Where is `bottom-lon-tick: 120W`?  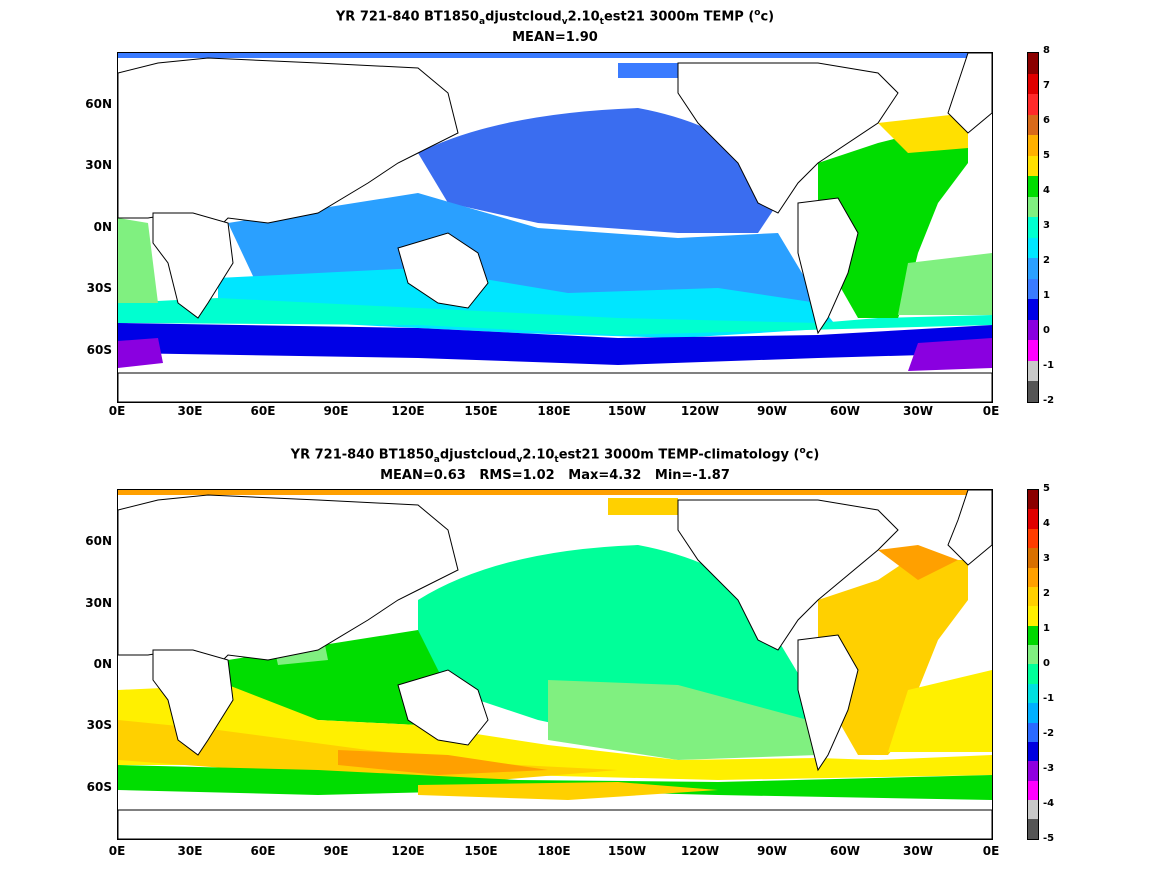 bottom-lon-tick: 120W is located at coordinates (700, 851).